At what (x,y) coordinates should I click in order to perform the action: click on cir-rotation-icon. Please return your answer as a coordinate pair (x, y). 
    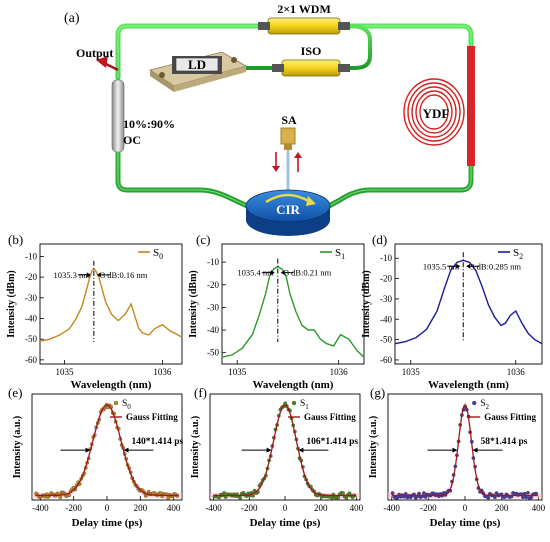
    Looking at the image, I should click on (311, 201).